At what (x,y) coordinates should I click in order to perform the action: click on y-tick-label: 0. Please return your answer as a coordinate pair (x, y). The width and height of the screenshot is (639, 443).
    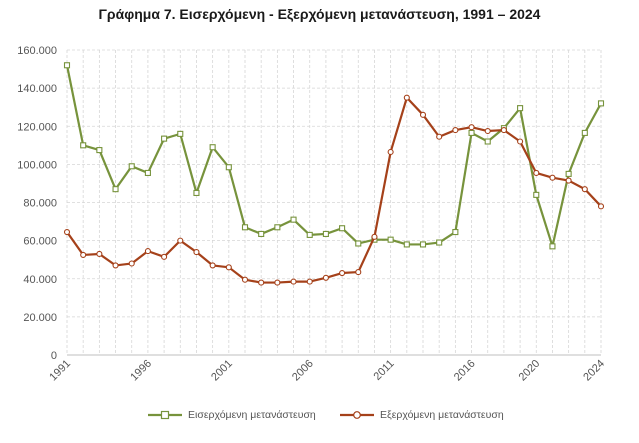
    Looking at the image, I should click on (54, 356).